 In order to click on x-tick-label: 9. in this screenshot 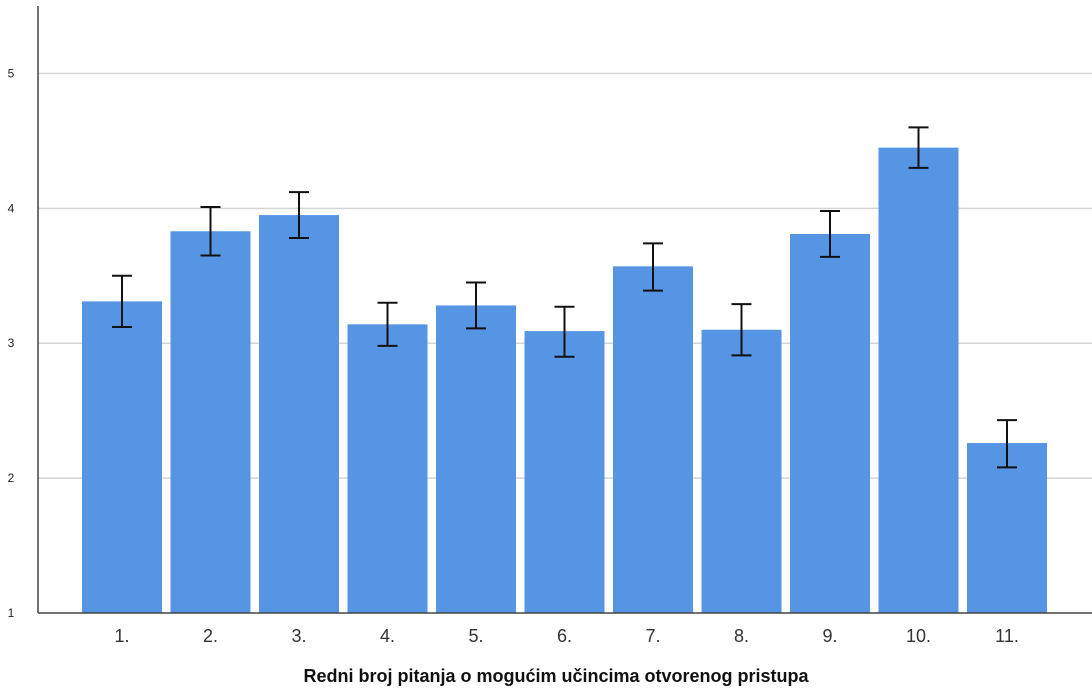, I will do `click(829, 636)`.